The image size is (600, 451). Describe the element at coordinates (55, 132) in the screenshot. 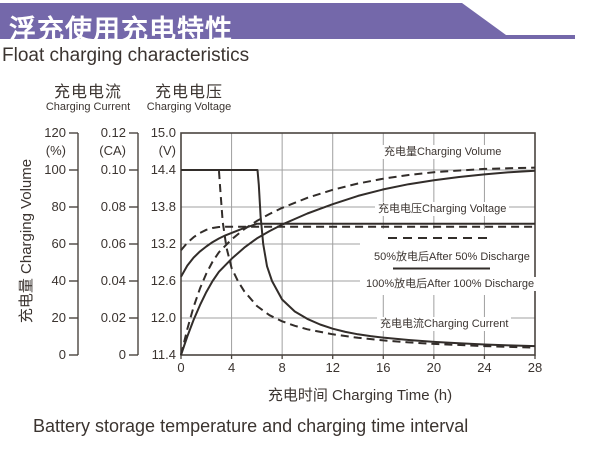

I see `volume-tick-label: 120` at that location.